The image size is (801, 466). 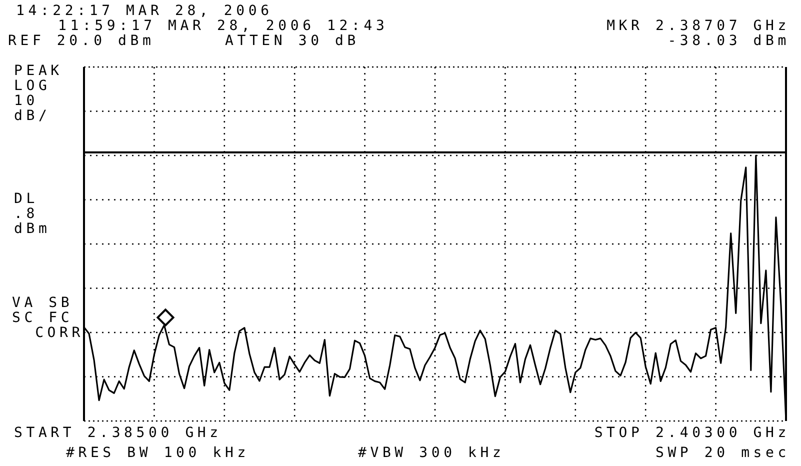 I want to click on text: DL, so click(x=26, y=199).